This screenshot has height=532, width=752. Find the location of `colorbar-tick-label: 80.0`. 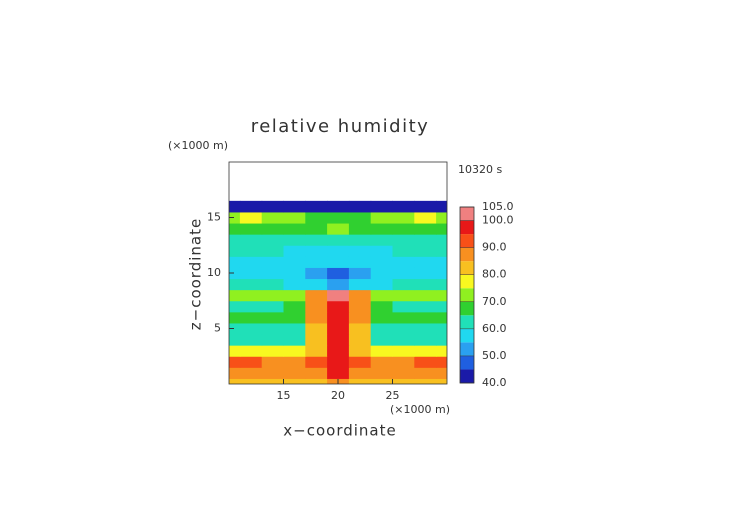

colorbar-tick-label: 80.0 is located at coordinates (494, 274).